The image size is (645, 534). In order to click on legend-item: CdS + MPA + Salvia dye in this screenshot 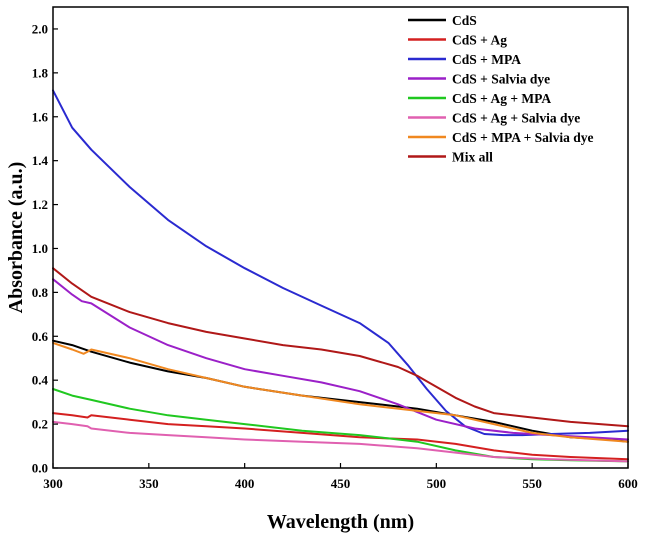, I will do `click(501, 137)`.